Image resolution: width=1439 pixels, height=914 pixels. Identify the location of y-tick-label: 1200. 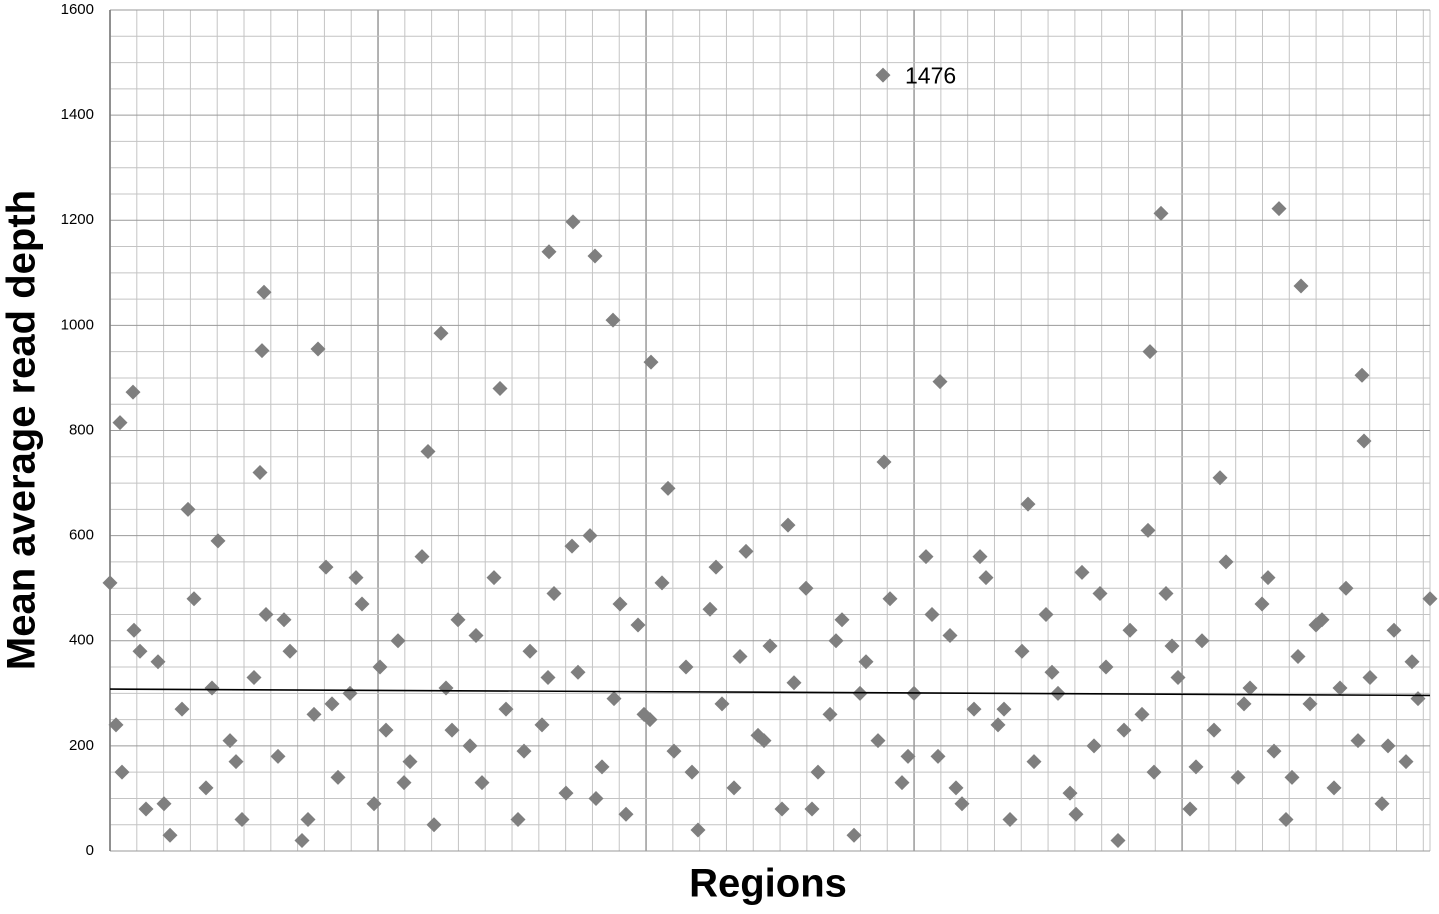
(77, 219).